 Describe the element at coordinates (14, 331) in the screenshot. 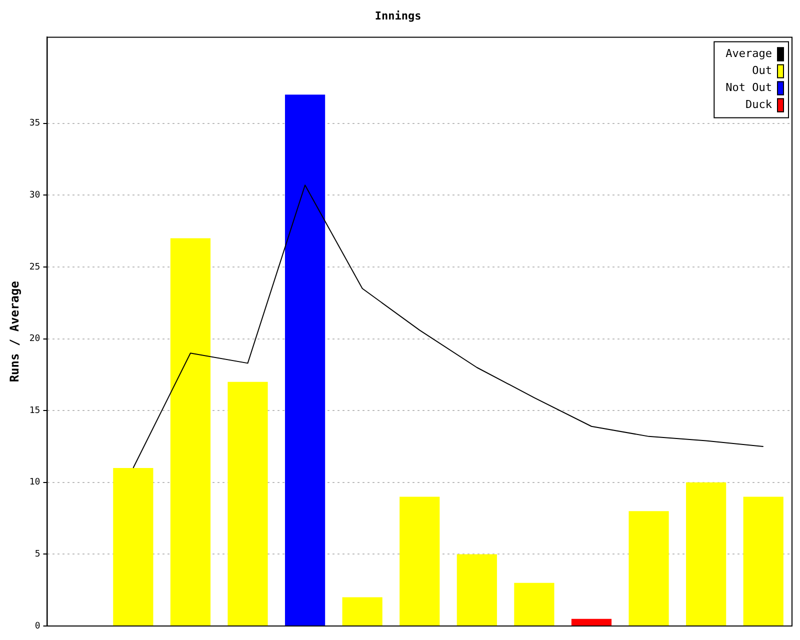

I see `y-axis-title: Runs / Average` at that location.